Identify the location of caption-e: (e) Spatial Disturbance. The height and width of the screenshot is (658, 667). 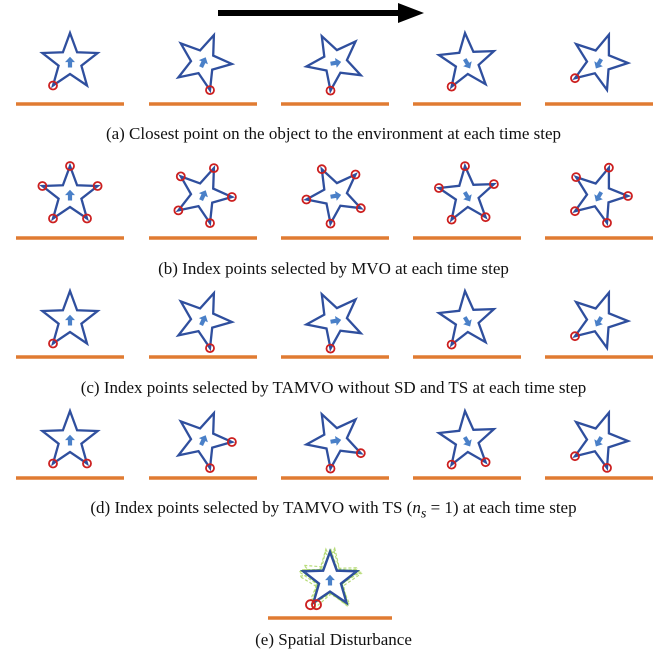
(333, 639).